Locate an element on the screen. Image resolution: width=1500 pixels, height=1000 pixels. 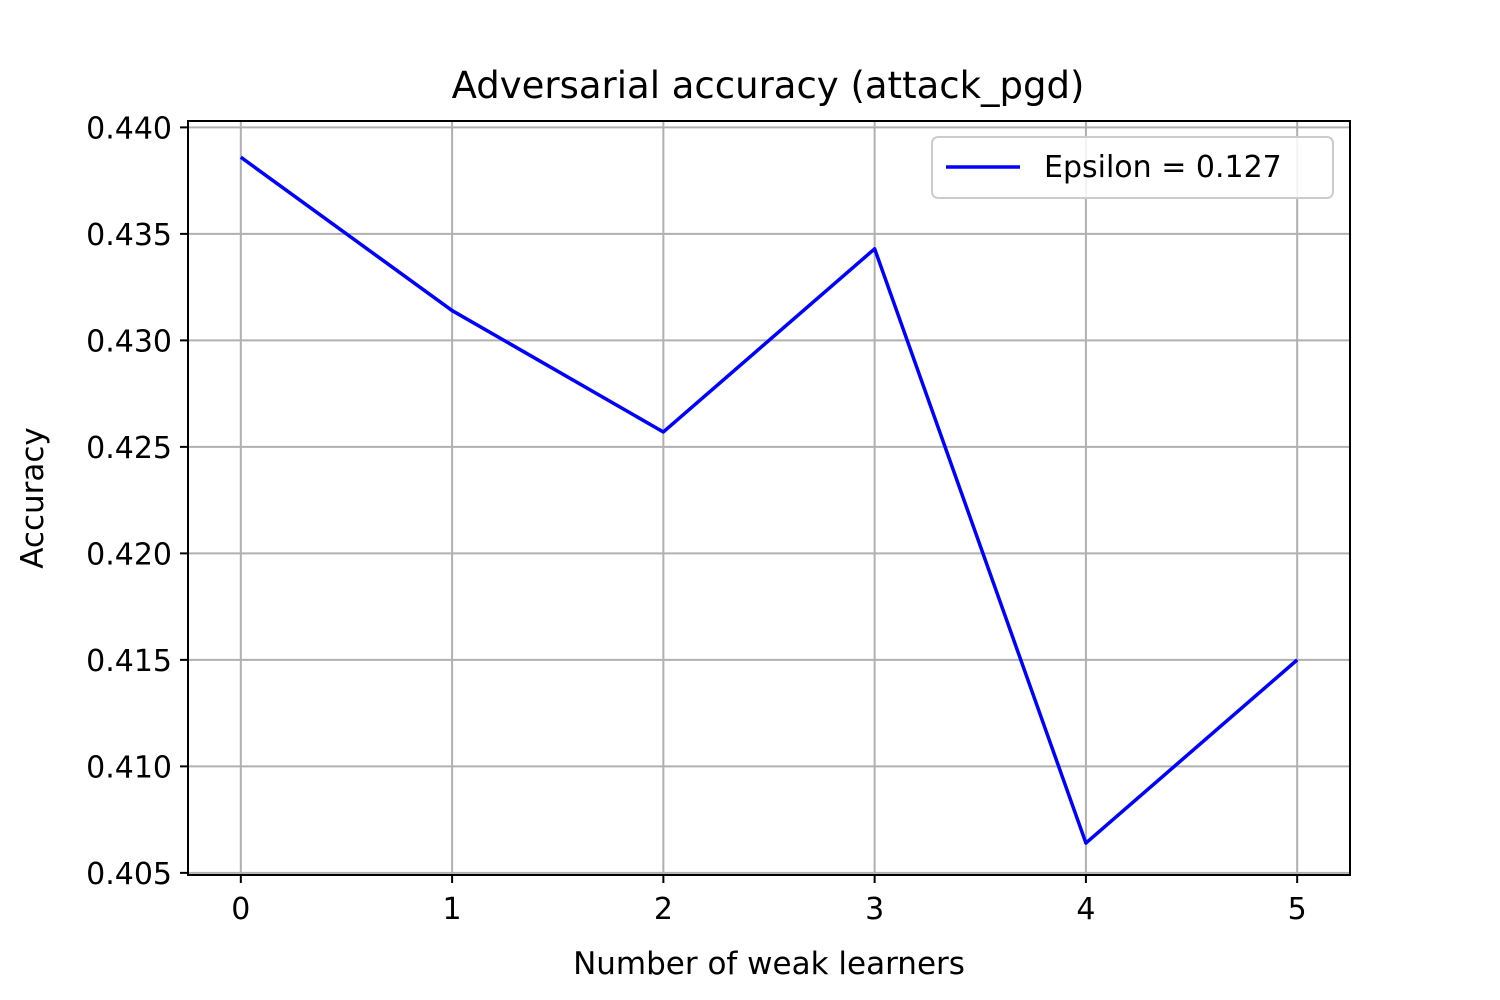
y-axis-label: Accuracy is located at coordinates (33, 498).